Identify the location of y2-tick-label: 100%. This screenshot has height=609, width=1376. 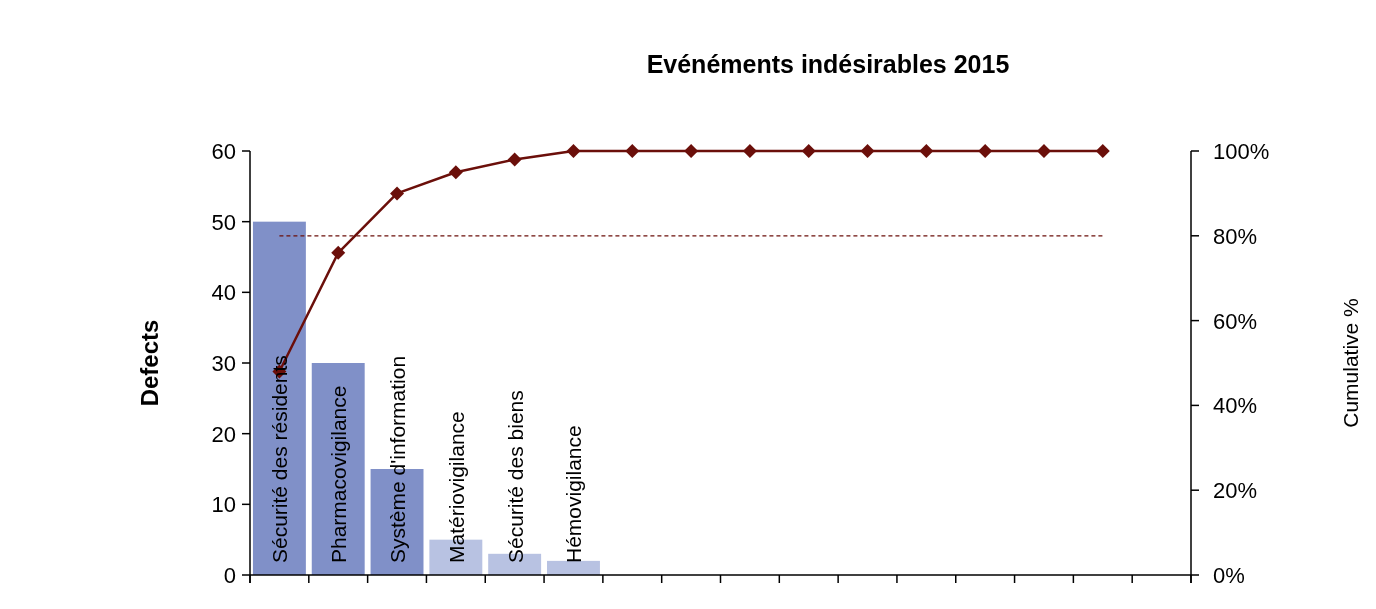
(1241, 151).